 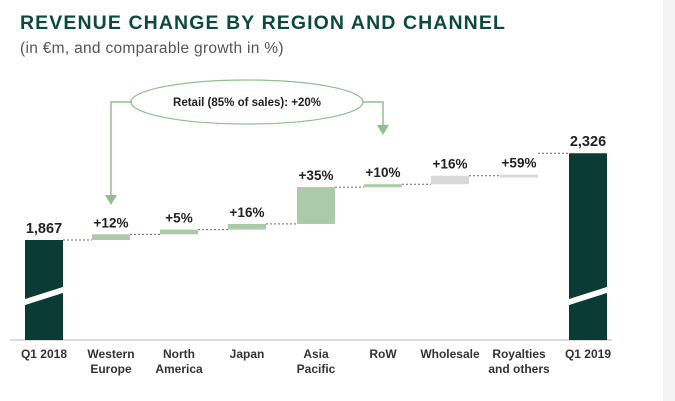 What do you see at coordinates (111, 200) in the screenshot?
I see `annotation-arrowhead-left` at bounding box center [111, 200].